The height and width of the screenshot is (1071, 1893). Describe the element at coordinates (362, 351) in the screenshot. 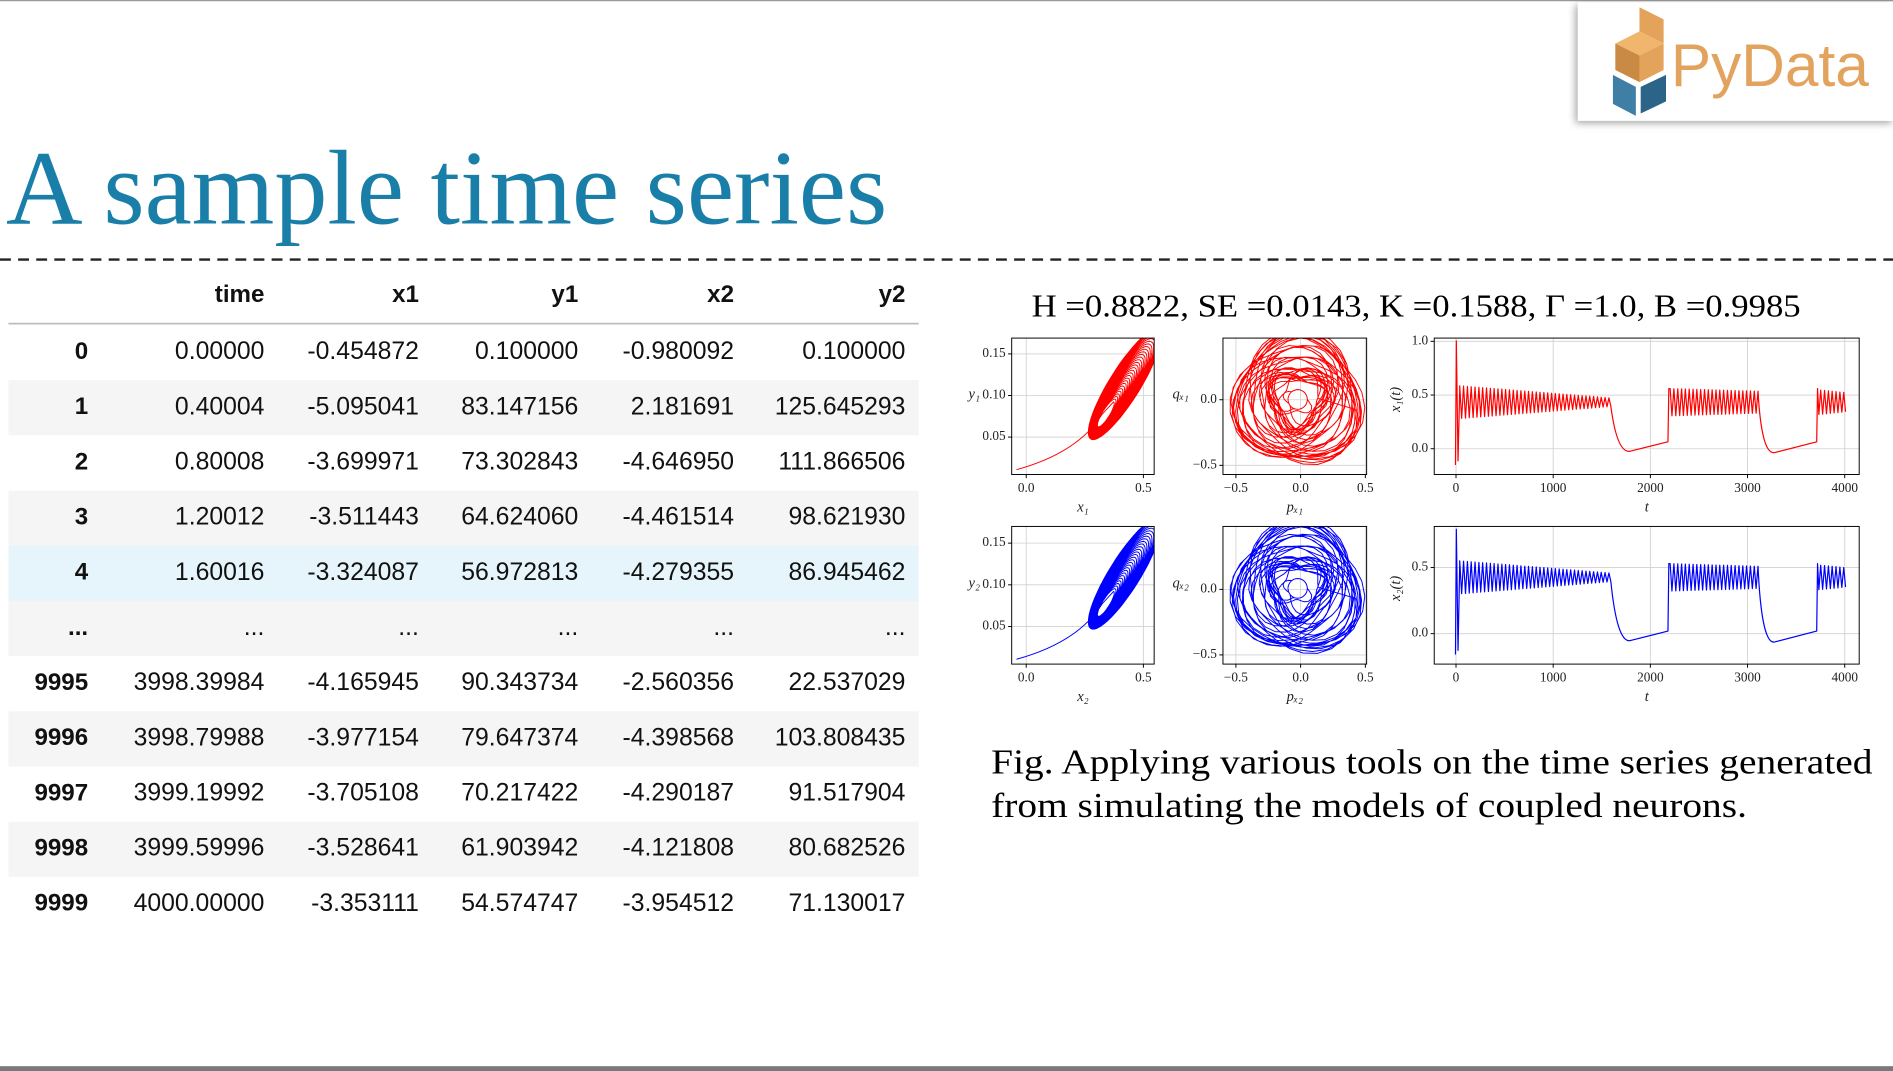

I see `cell: -0.454872` at that location.